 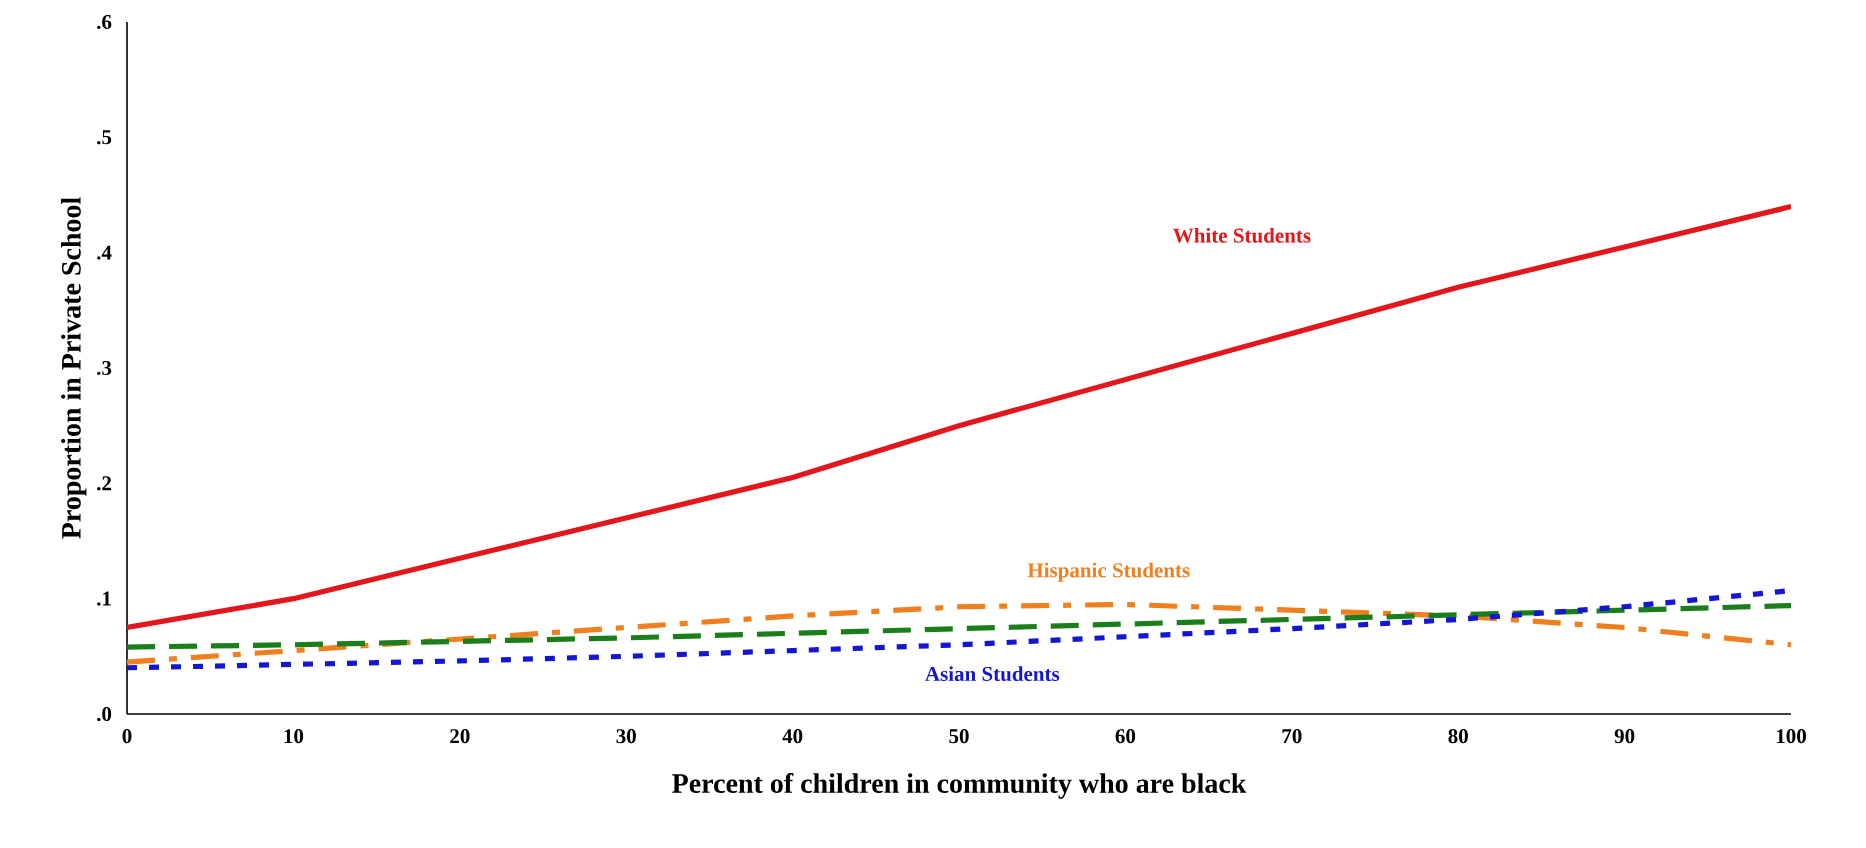 I want to click on x-tick-label: 80, so click(x=1458, y=736).